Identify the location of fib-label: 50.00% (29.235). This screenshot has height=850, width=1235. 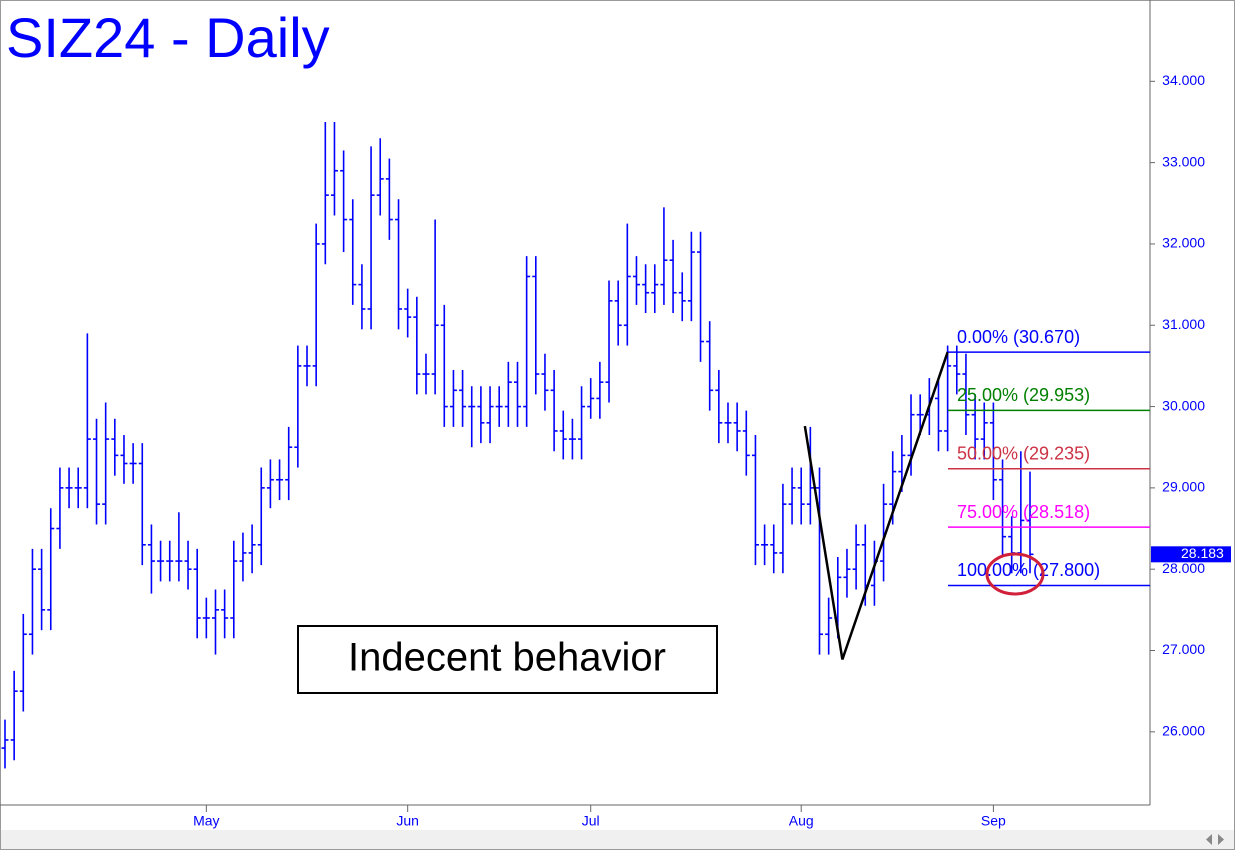
(1023, 454).